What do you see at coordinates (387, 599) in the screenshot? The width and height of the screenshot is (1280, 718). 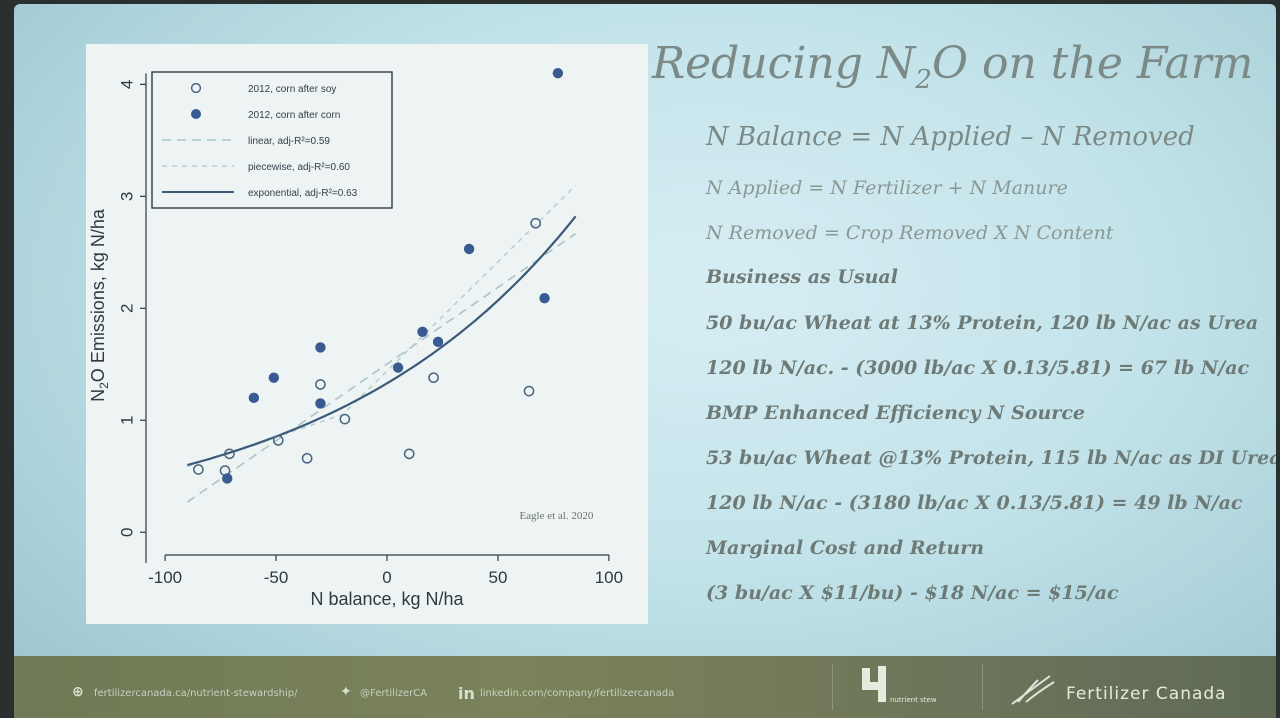 I see `x-axis-label: N balance, kg N/ha` at bounding box center [387, 599].